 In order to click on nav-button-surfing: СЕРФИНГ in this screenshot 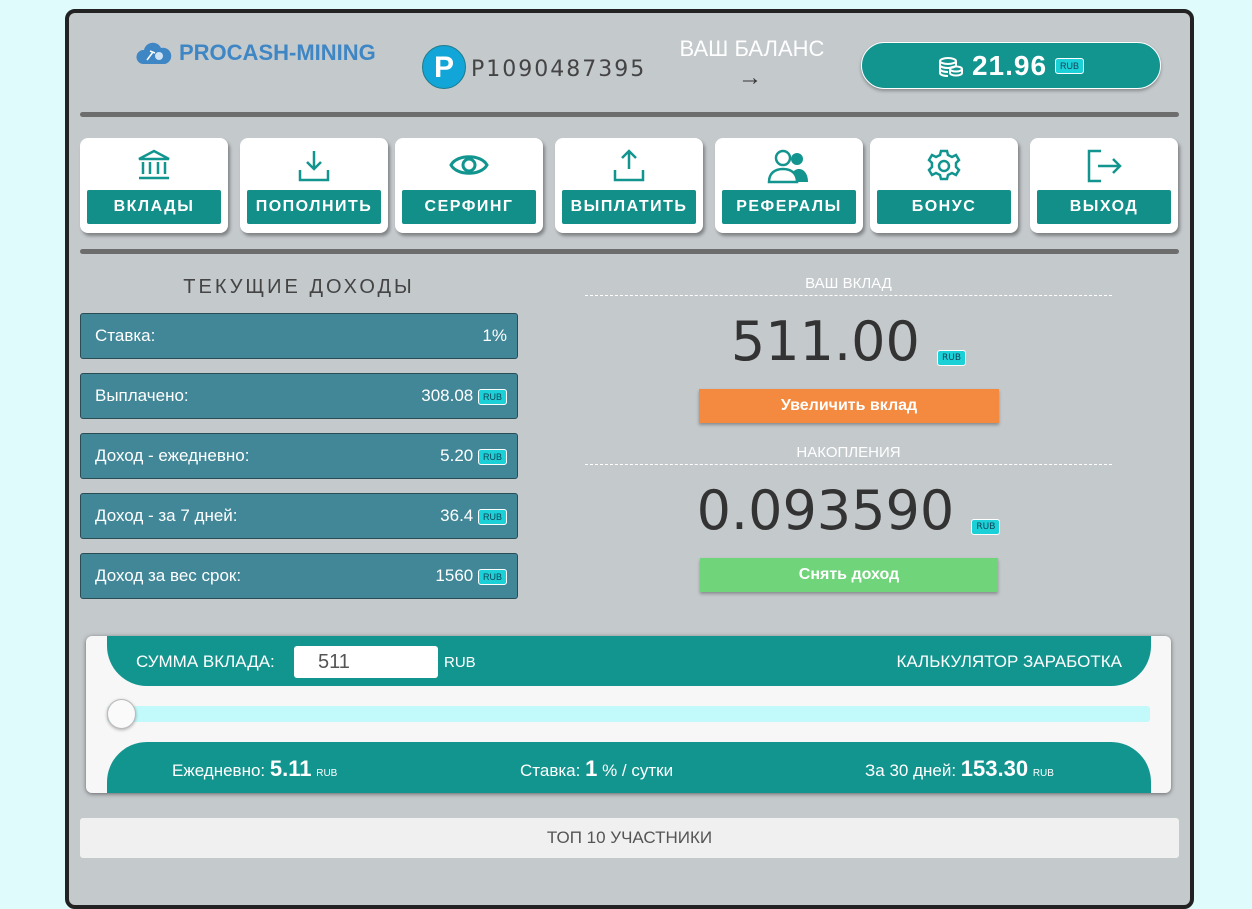, I will do `click(469, 207)`.